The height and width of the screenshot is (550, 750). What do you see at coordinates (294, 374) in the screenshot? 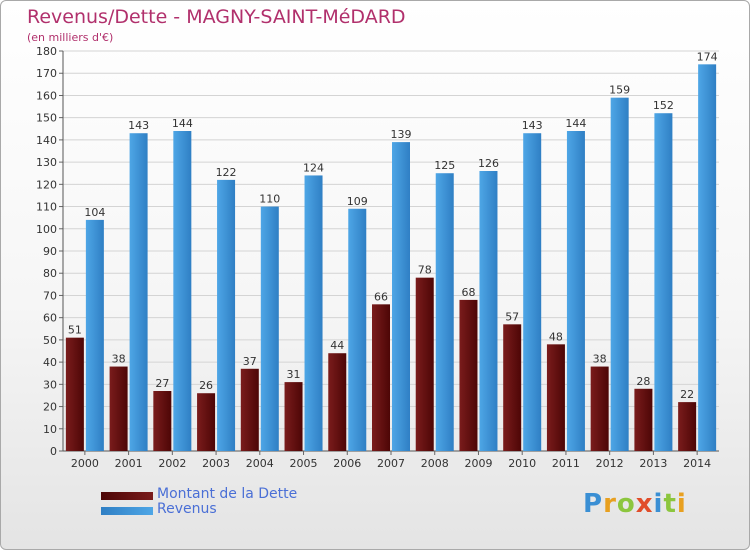
I see `data-label-debt: 31` at bounding box center [294, 374].